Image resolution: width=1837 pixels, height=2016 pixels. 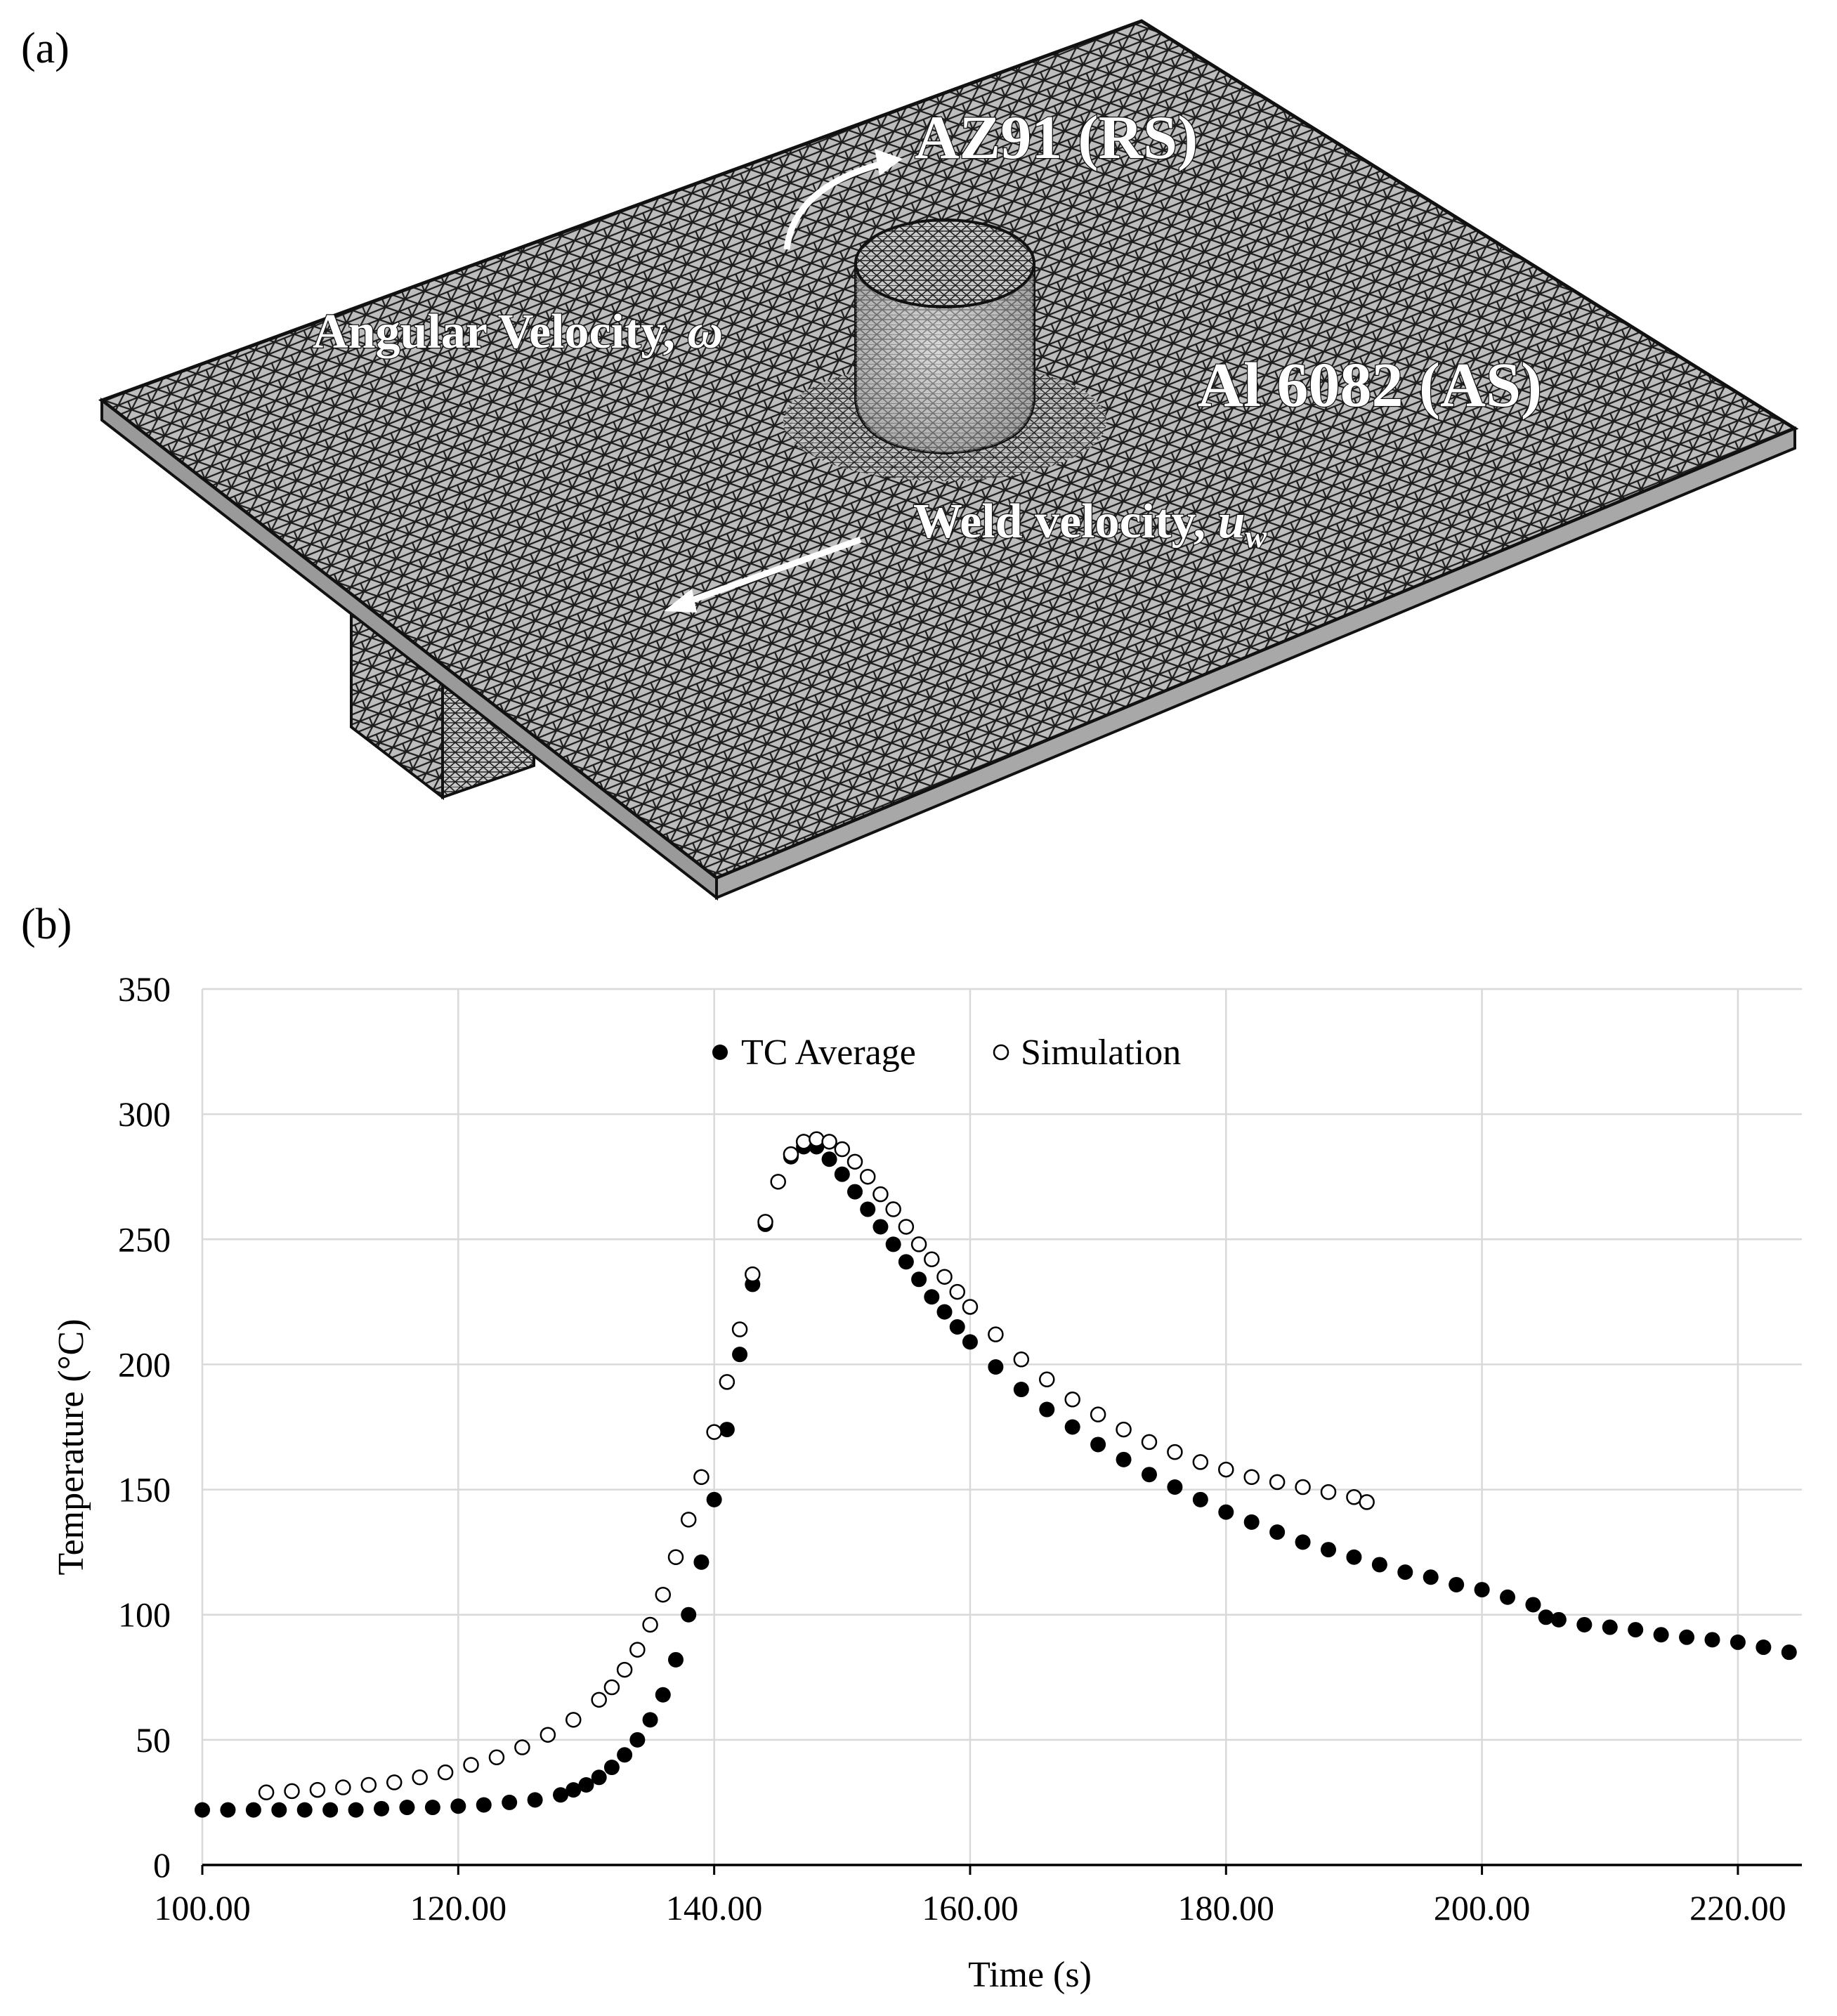 What do you see at coordinates (1370, 385) in the screenshot?
I see `plate-material-label: Al 6082 (AS)` at bounding box center [1370, 385].